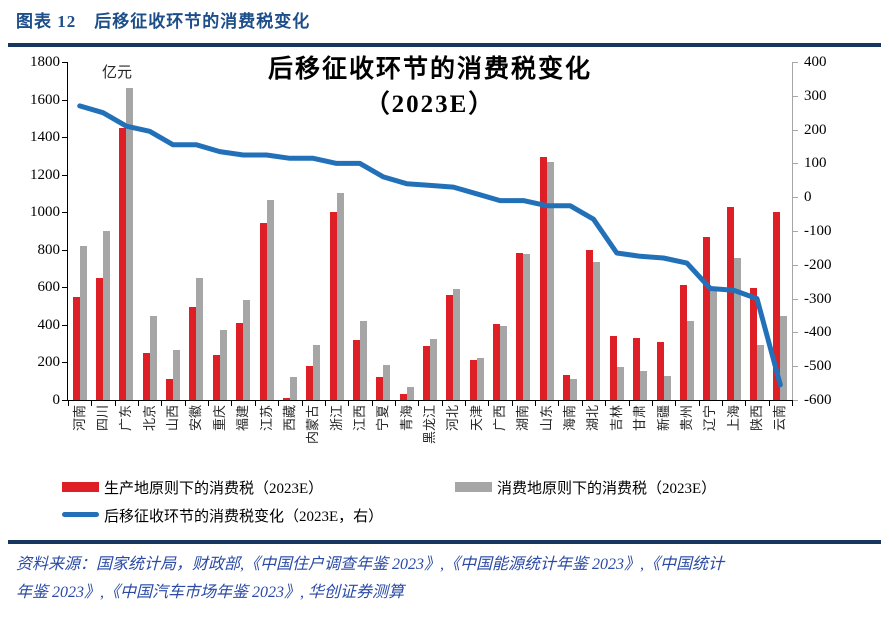 This screenshot has height=618, width=889. Describe the element at coordinates (266, 418) in the screenshot. I see `x-axis-category-label: 江苏` at that location.